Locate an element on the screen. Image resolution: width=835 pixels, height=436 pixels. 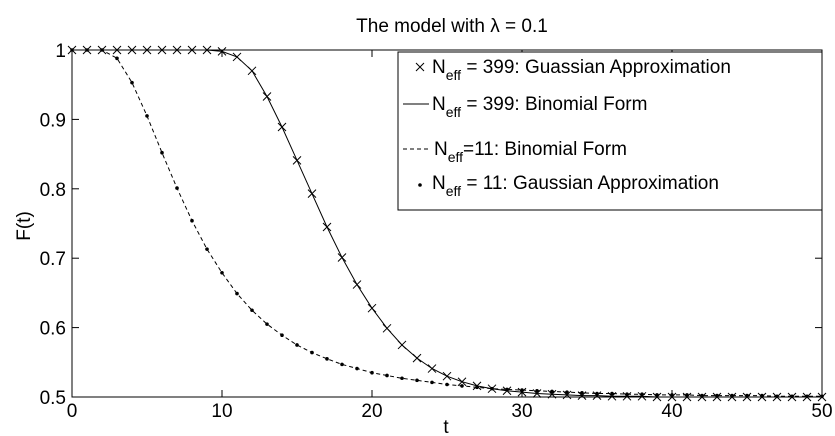
legend-marker-x is located at coordinates (420, 67).